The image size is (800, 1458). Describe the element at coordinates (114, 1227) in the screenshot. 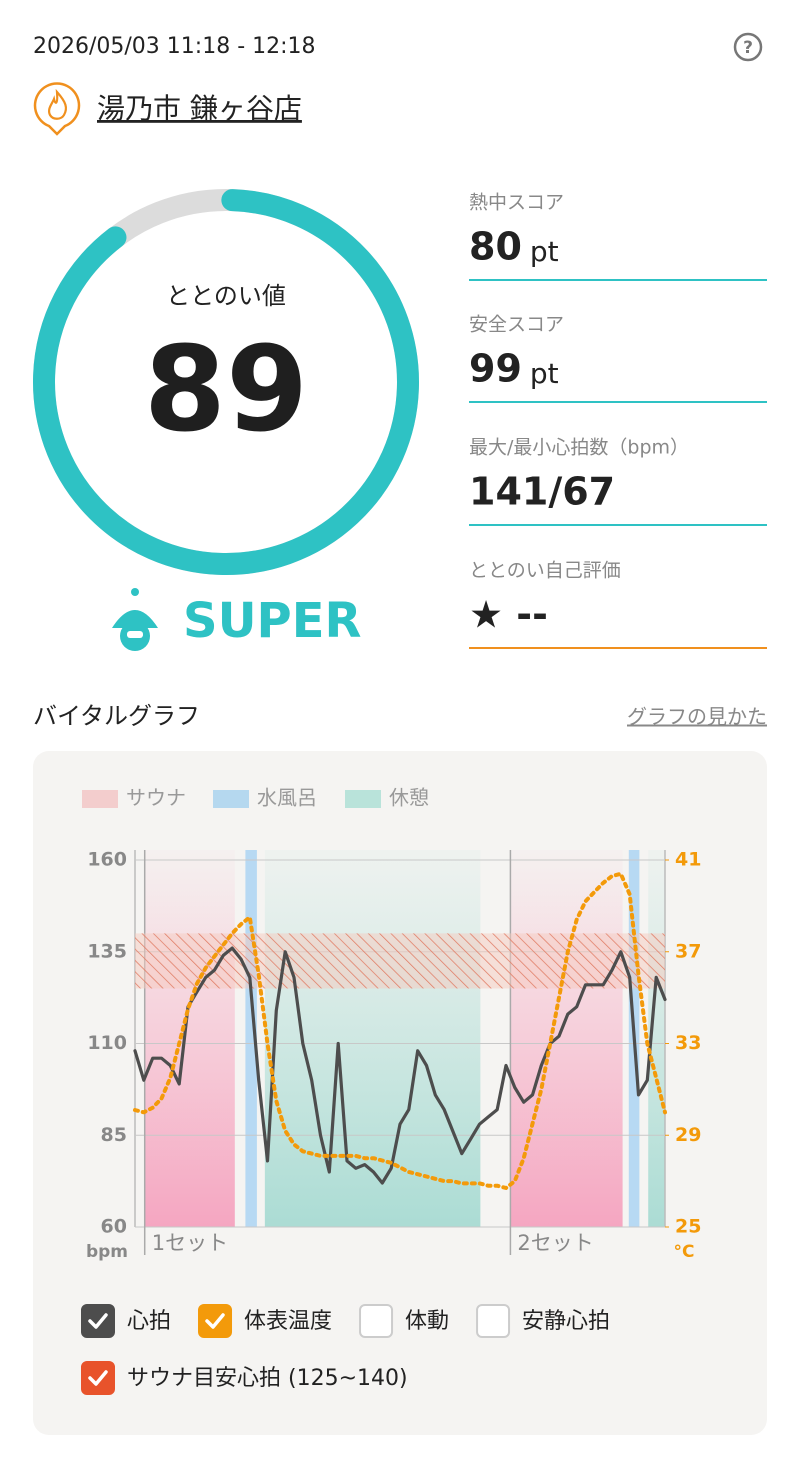

I see `y-tick-label: 60` at that location.